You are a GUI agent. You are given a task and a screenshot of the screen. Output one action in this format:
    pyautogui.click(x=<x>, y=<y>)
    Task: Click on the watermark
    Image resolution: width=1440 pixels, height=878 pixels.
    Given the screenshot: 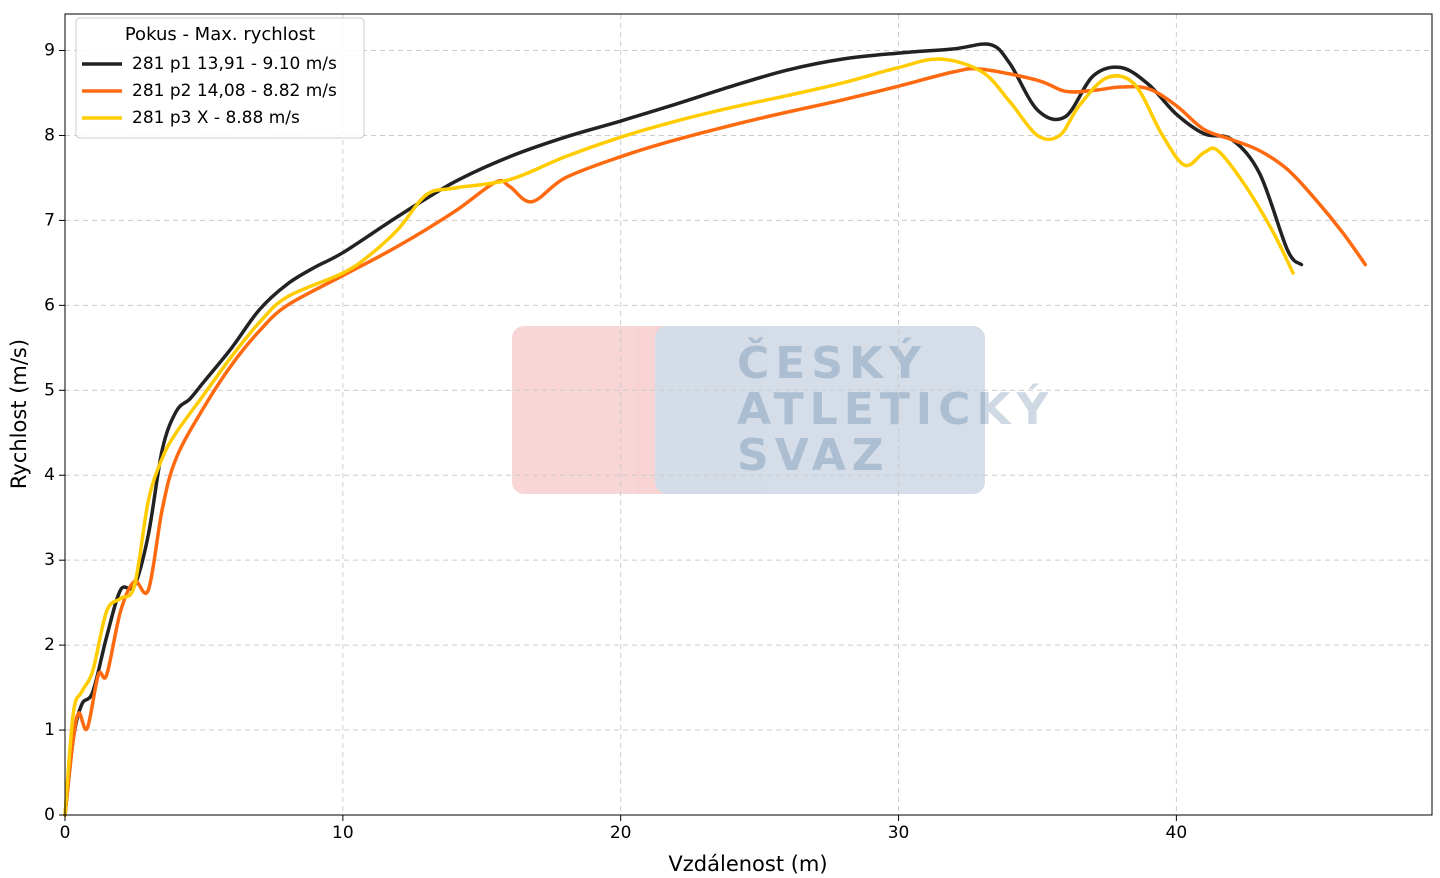 What is the action you would take?
    pyautogui.click(x=748, y=410)
    